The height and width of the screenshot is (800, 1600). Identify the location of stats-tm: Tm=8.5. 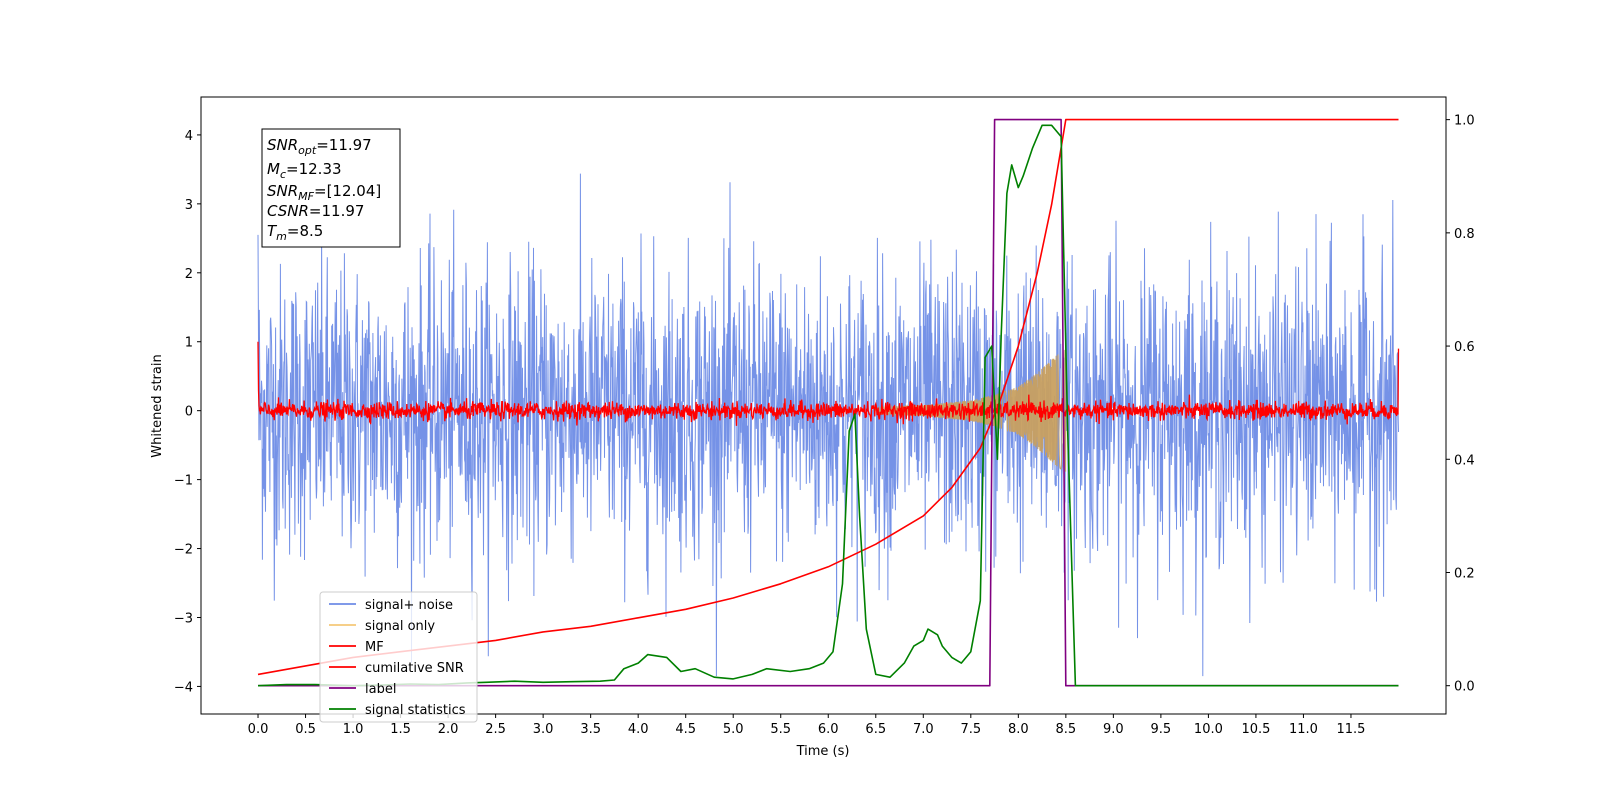
(295, 232).